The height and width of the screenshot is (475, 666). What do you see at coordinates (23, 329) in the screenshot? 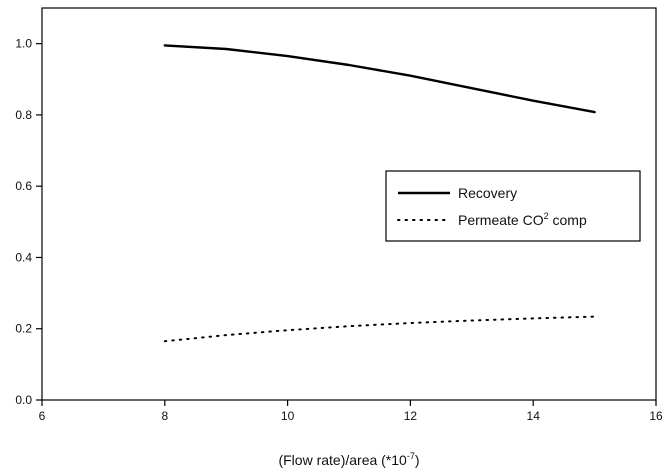
I see `y-tick-label: 0.2` at bounding box center [23, 329].